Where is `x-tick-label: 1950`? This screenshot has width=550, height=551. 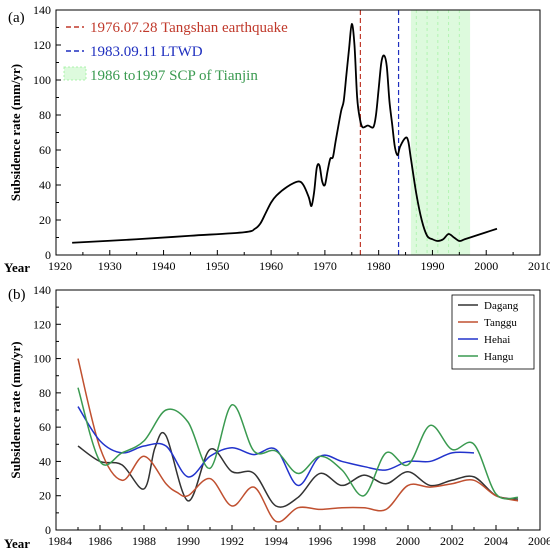 x-tick-label: 1950 is located at coordinates (217, 266).